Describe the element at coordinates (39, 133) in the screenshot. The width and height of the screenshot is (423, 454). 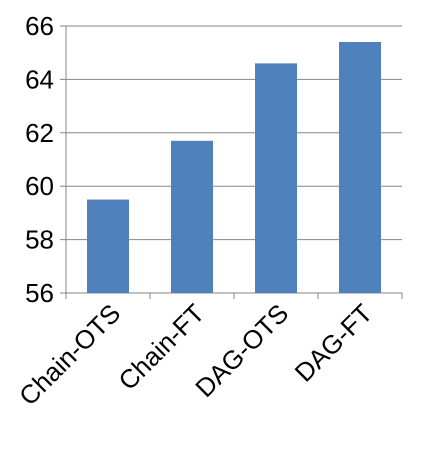
I see `y-tick-label: 62` at that location.